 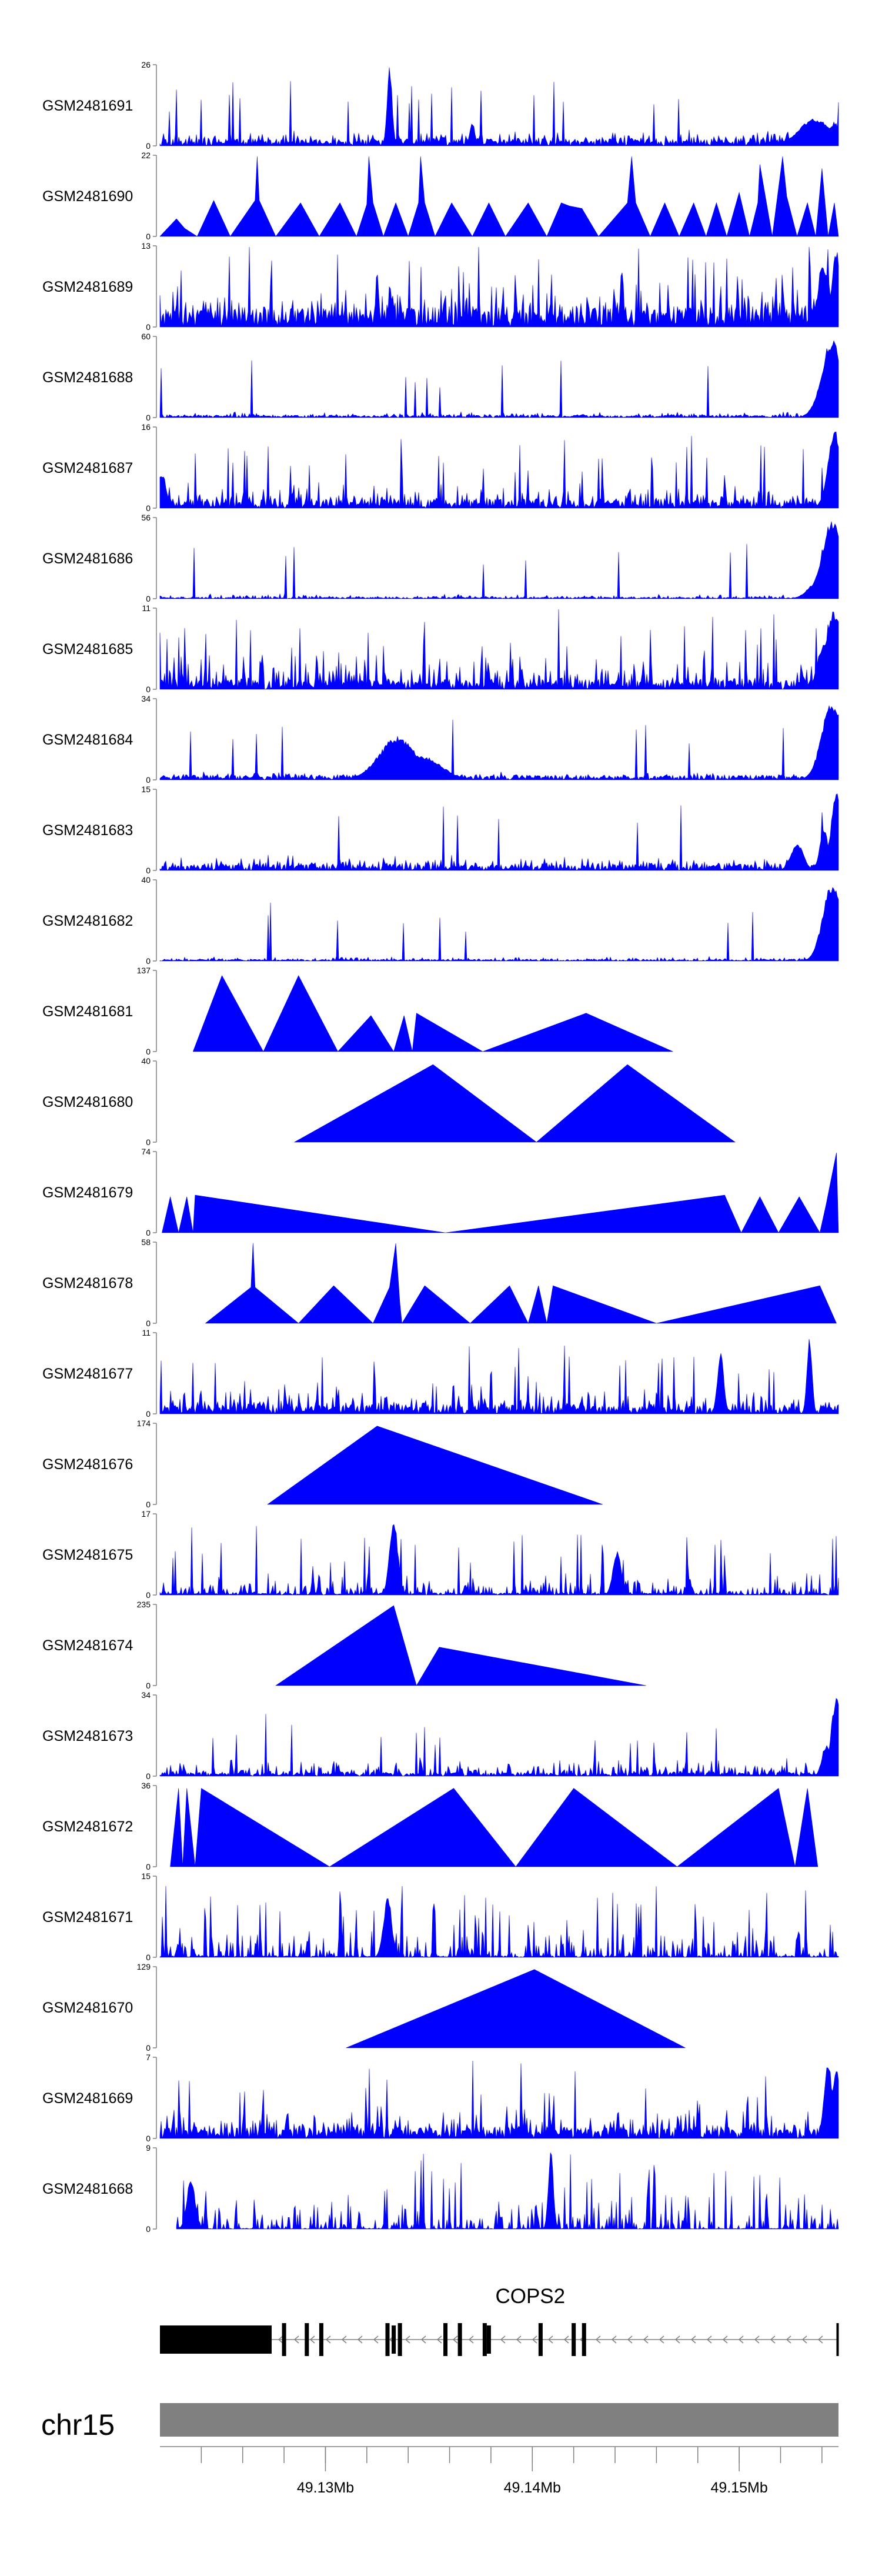 I want to click on track-GSM2481679: GSM2481679 74 0, so click(x=440, y=1192).